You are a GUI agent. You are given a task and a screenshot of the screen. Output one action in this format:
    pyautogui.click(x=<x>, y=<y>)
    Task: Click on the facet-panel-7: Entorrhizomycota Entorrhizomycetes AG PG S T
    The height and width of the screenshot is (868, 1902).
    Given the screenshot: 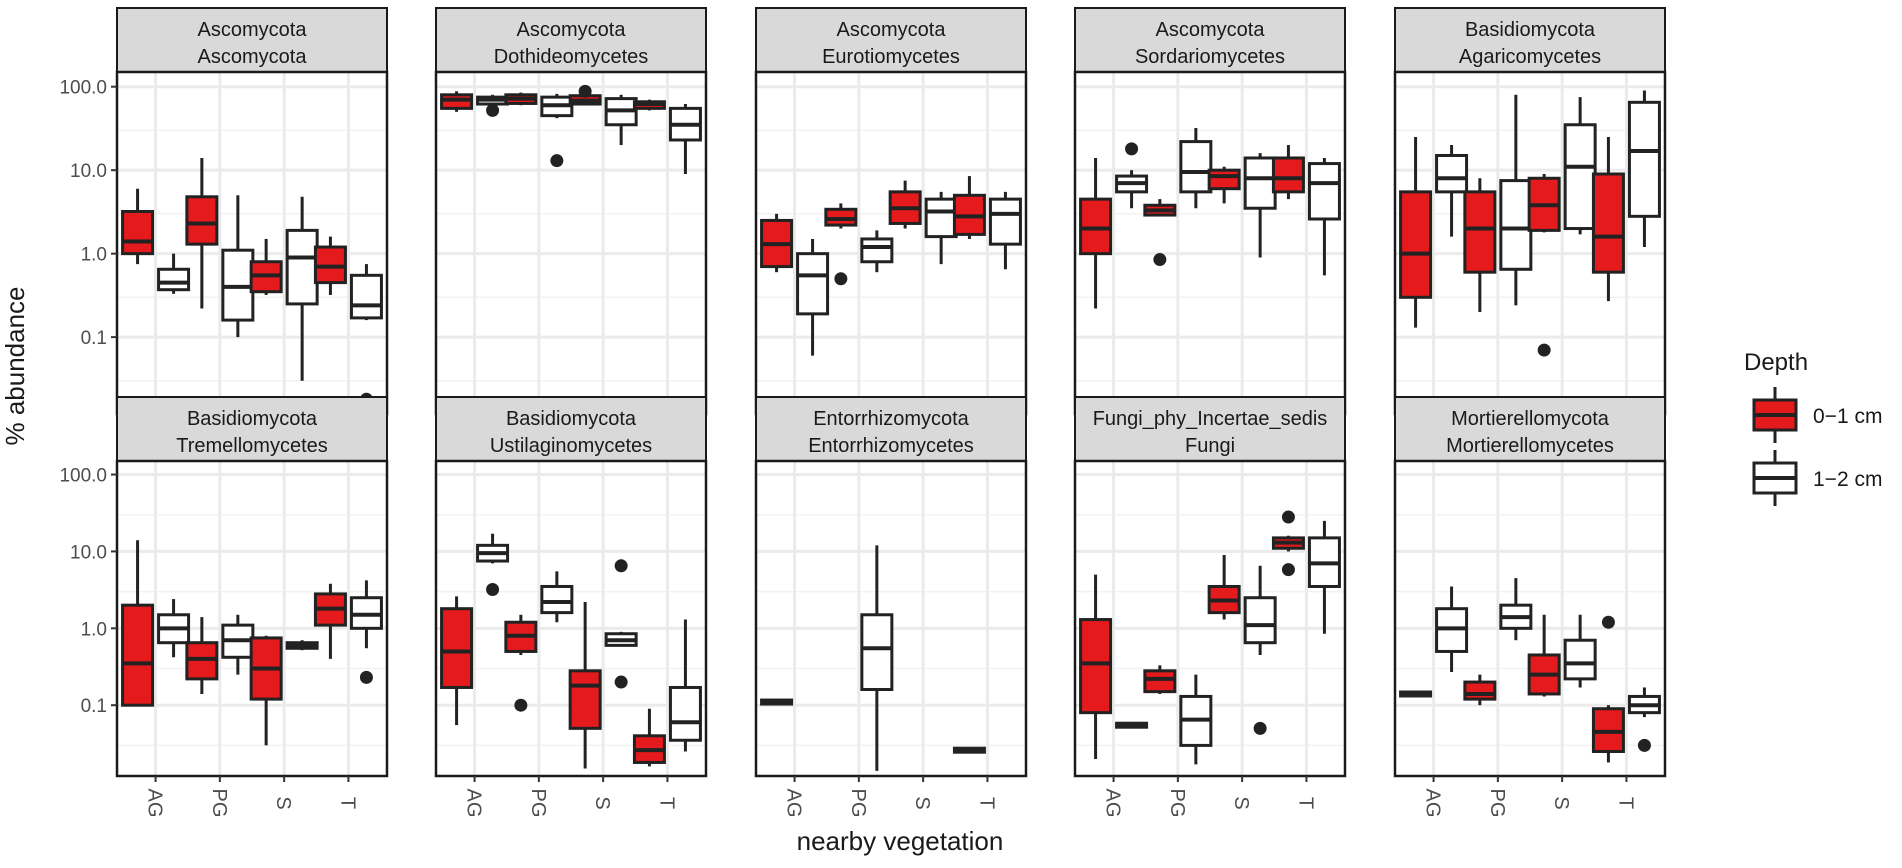 What is the action you would take?
    pyautogui.click(x=891, y=607)
    